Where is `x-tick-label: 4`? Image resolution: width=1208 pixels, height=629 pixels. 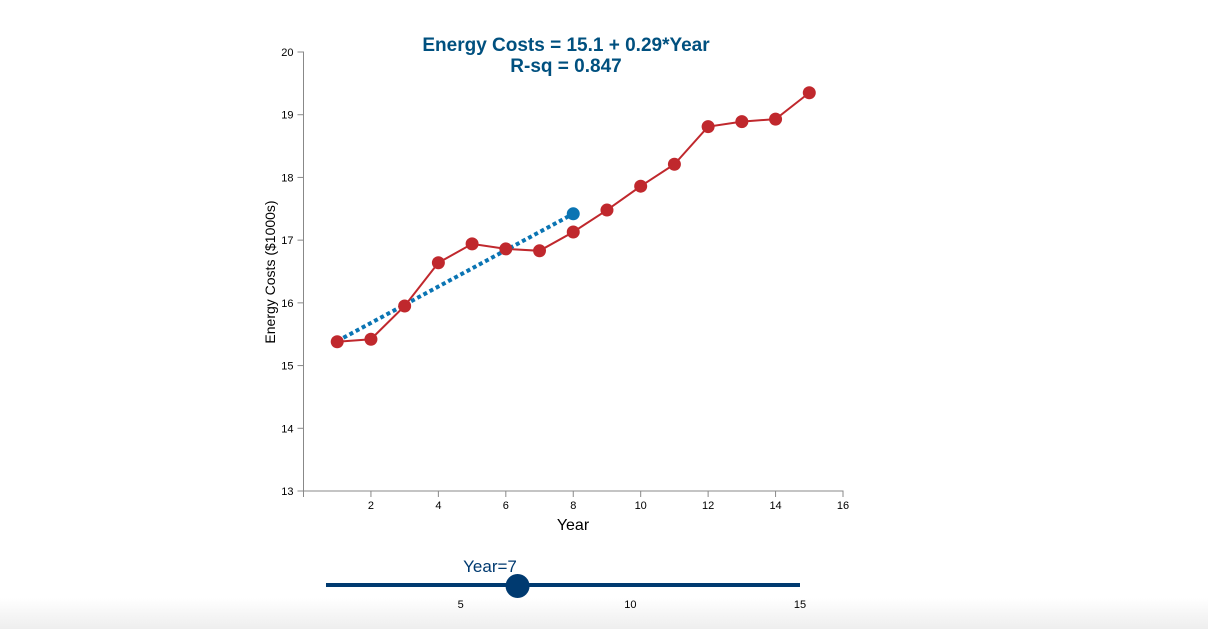
x-tick-label: 4 is located at coordinates (438, 506).